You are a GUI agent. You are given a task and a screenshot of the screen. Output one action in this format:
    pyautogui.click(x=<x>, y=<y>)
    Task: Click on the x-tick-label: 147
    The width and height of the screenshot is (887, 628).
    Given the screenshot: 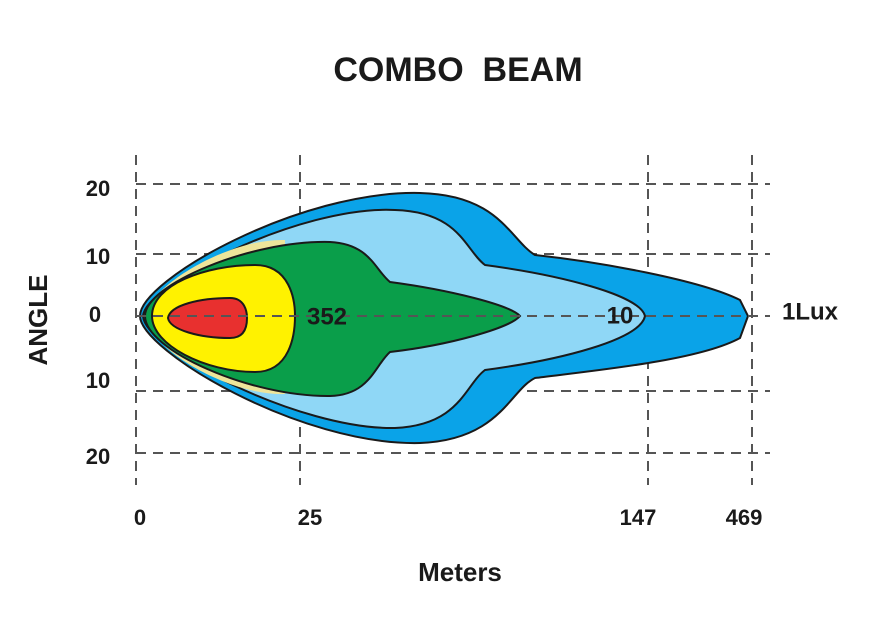 What is the action you would take?
    pyautogui.click(x=638, y=517)
    